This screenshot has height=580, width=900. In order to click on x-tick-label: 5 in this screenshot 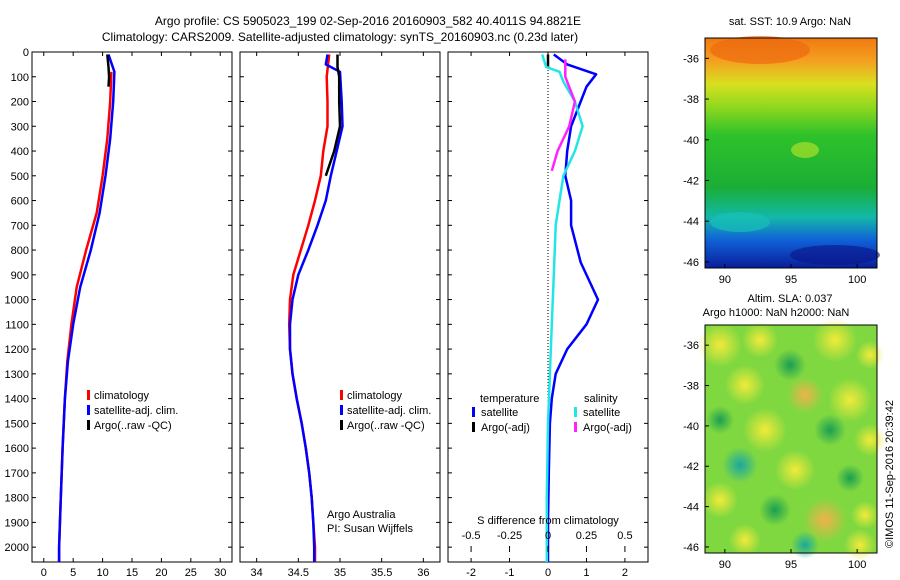, I will do `click(73, 573)`.